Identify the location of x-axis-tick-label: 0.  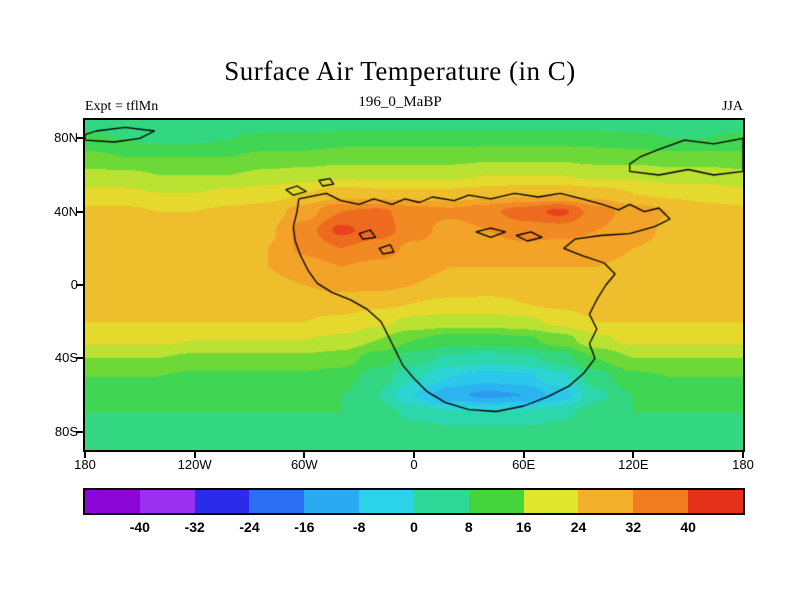
(414, 464).